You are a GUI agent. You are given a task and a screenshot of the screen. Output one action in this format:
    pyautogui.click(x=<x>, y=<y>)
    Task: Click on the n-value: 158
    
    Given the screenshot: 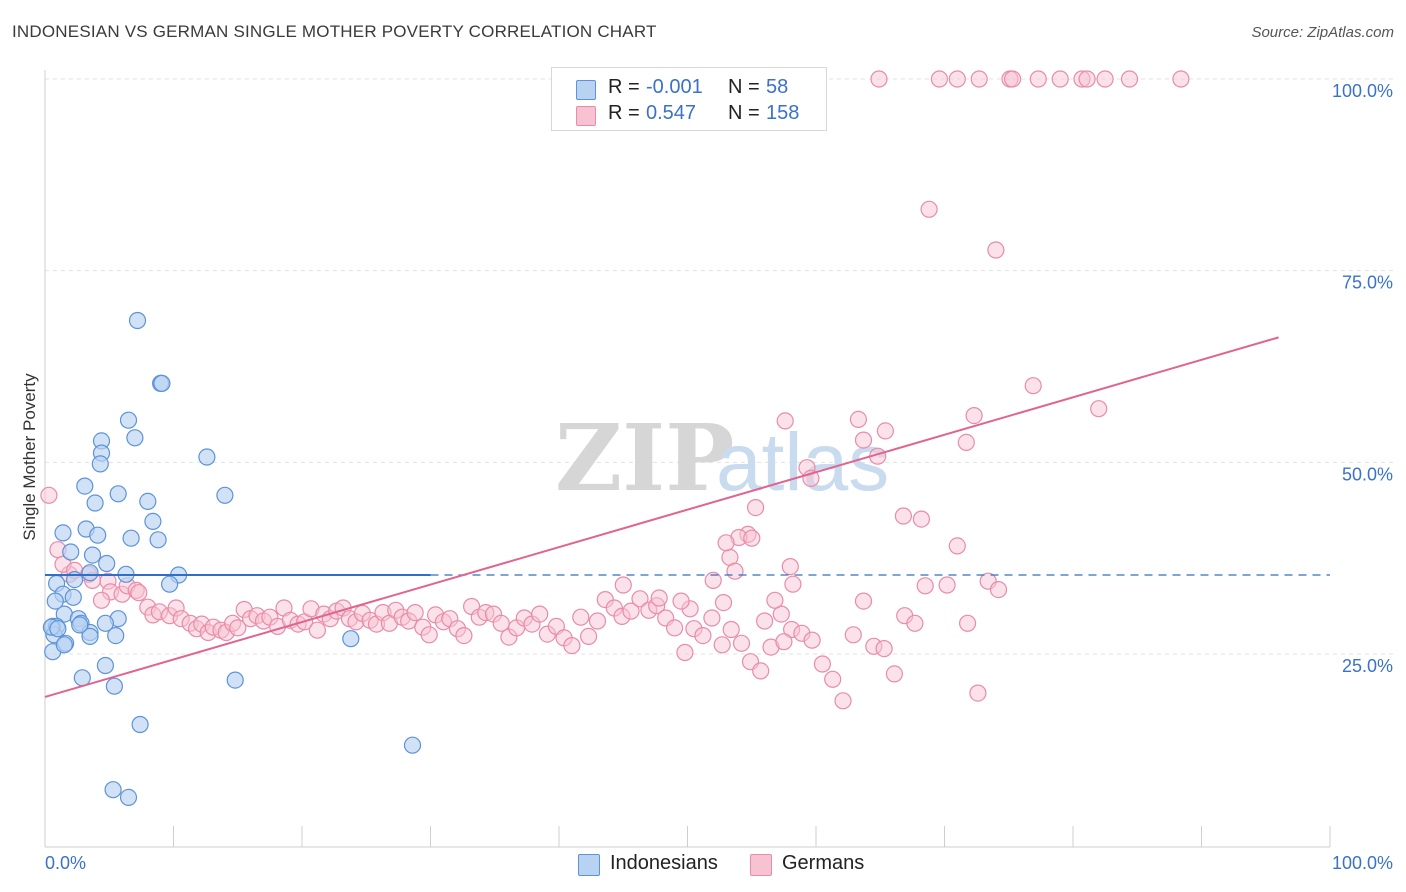 What is the action you would take?
    pyautogui.click(x=783, y=113)
    